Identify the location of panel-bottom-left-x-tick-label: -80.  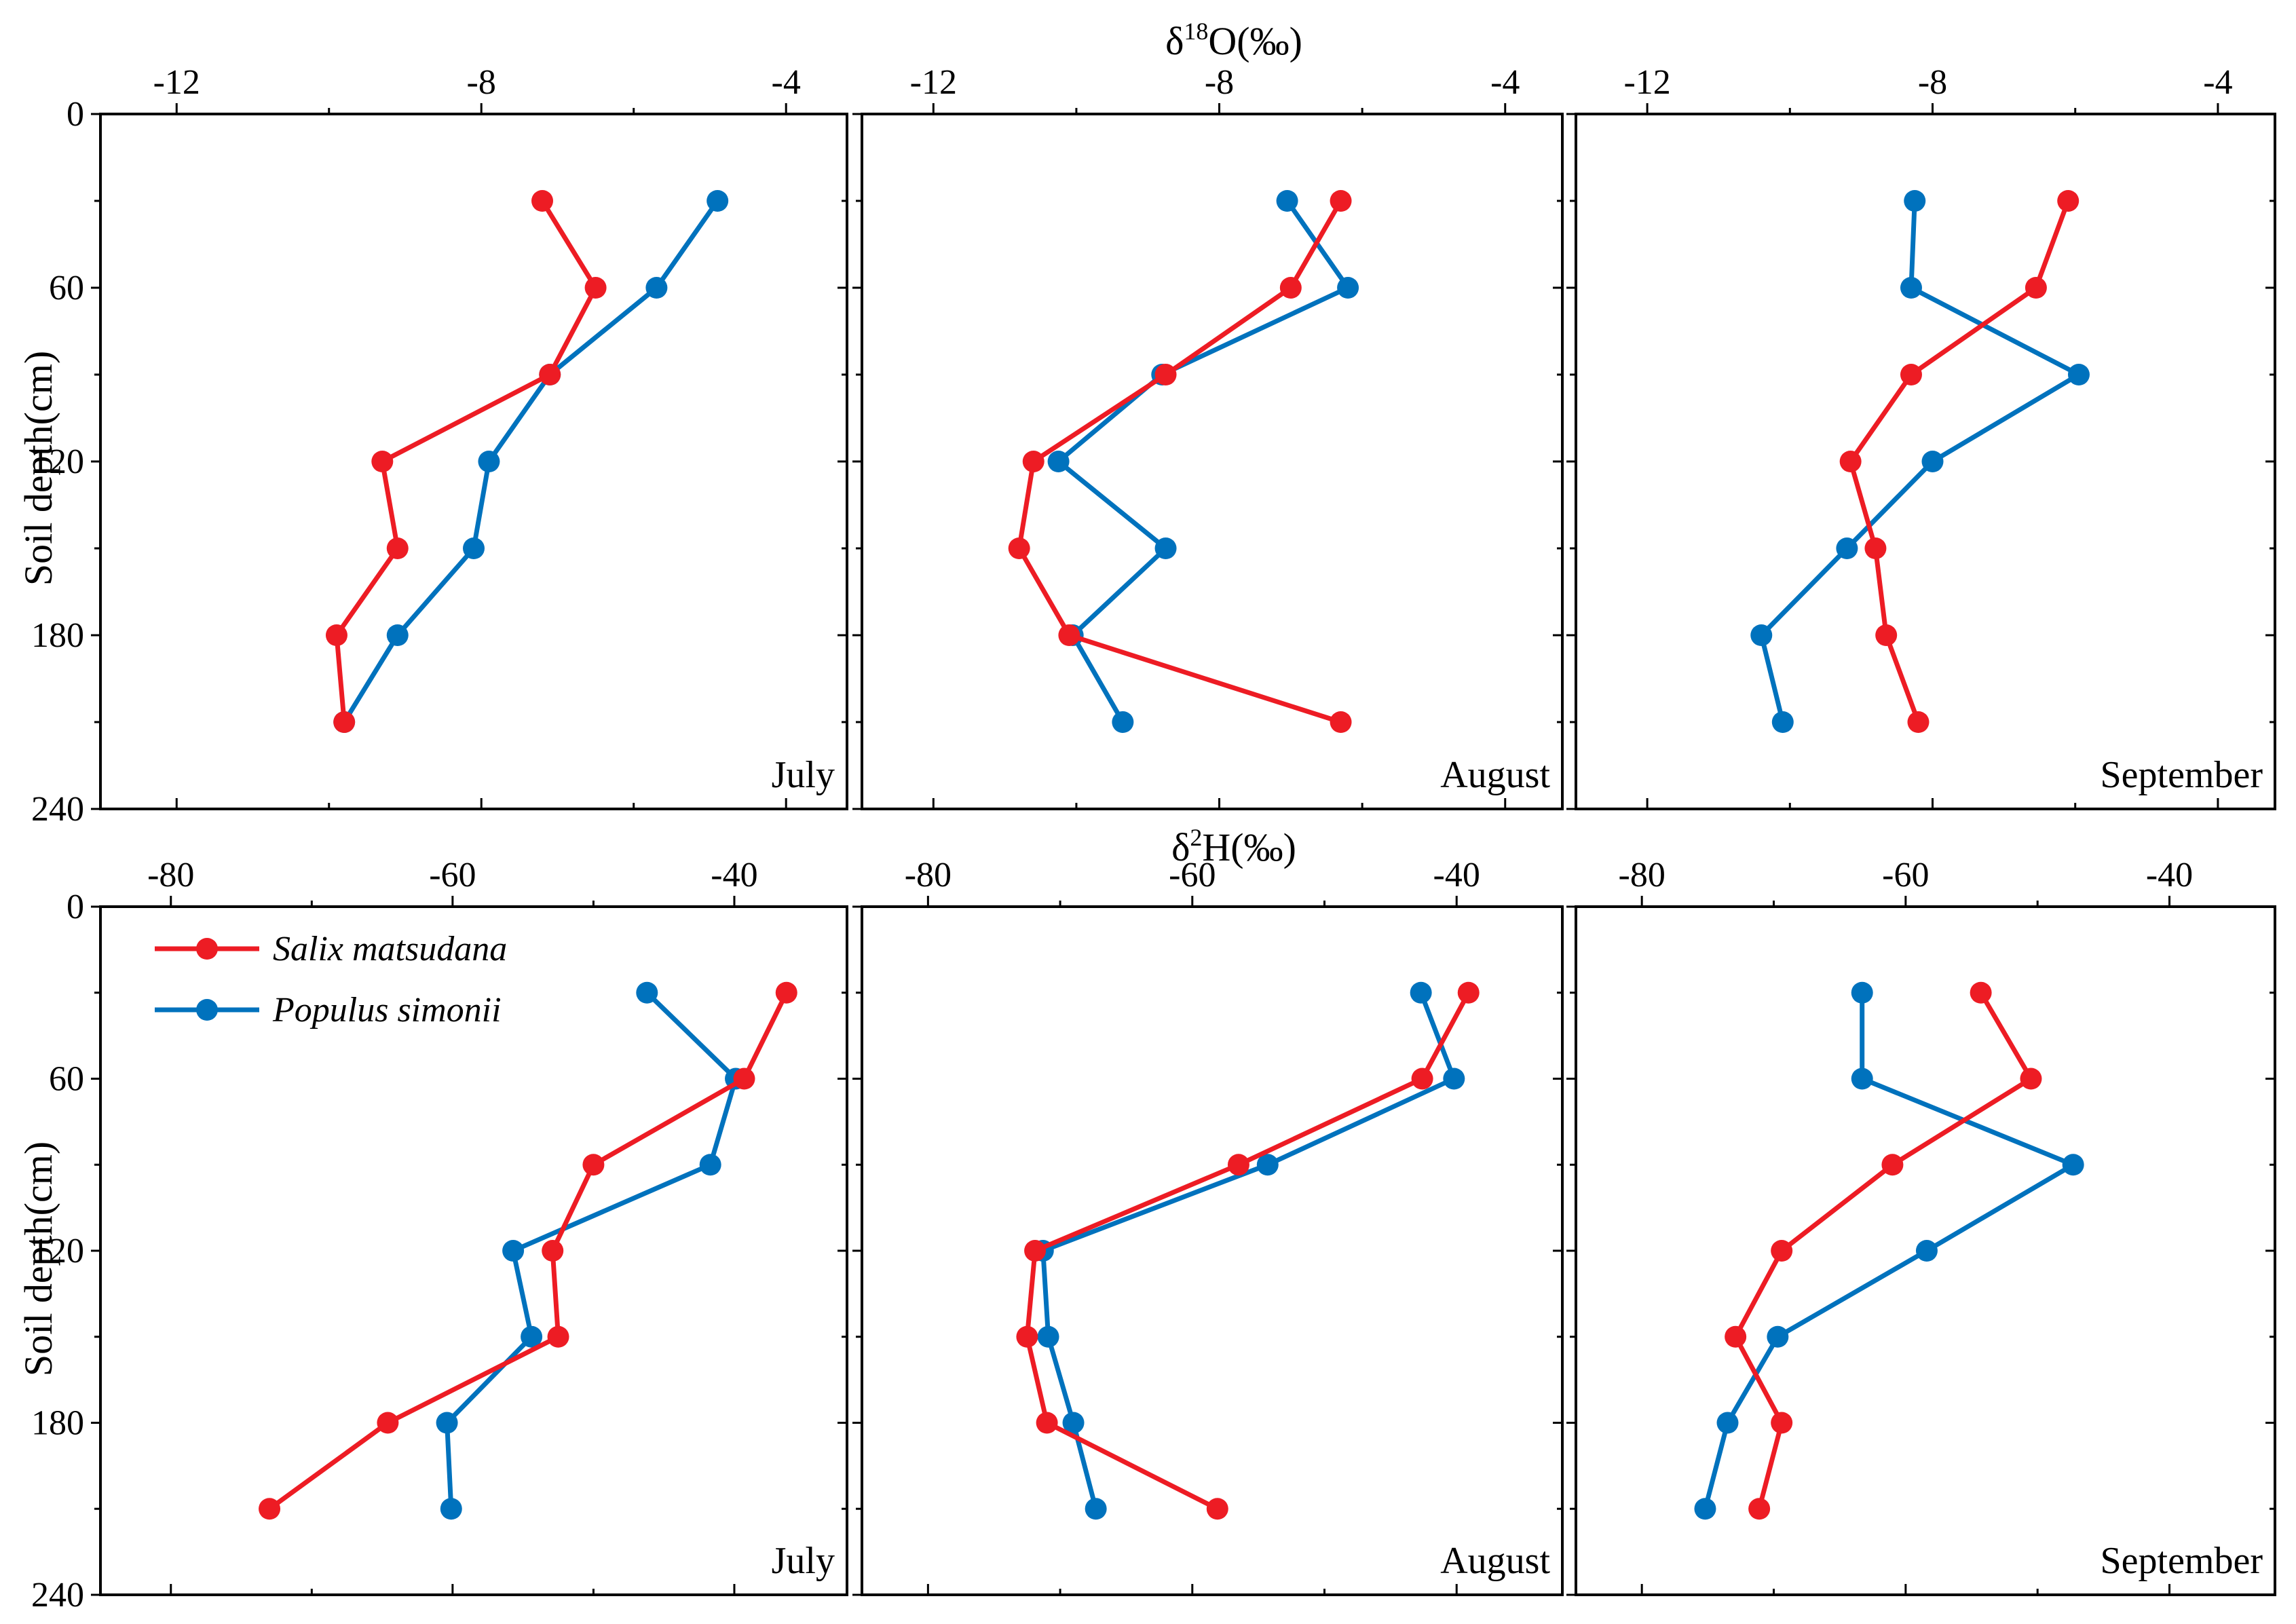
(170, 875).